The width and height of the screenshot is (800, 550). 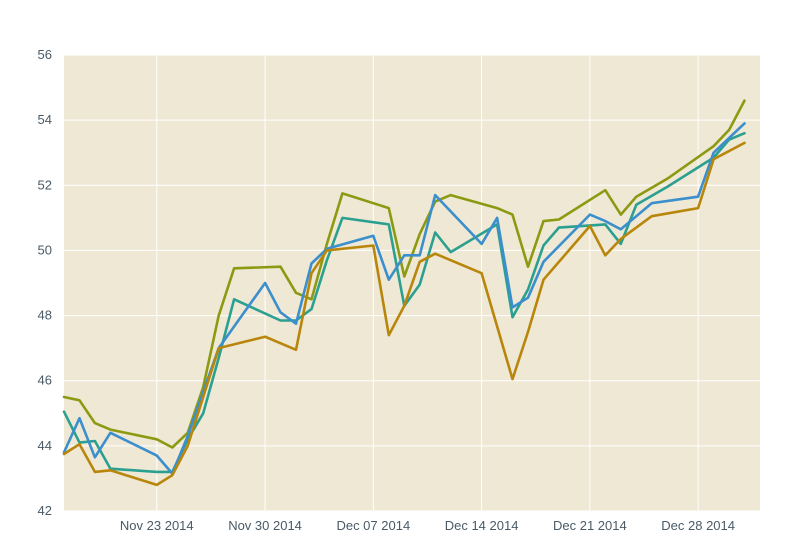 I want to click on x-tick-label: Dec 28 2014, so click(x=698, y=525).